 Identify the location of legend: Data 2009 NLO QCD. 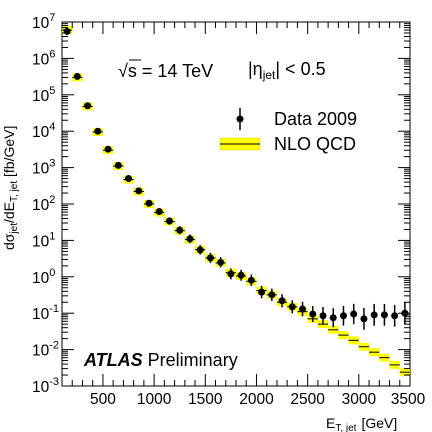
(288, 131).